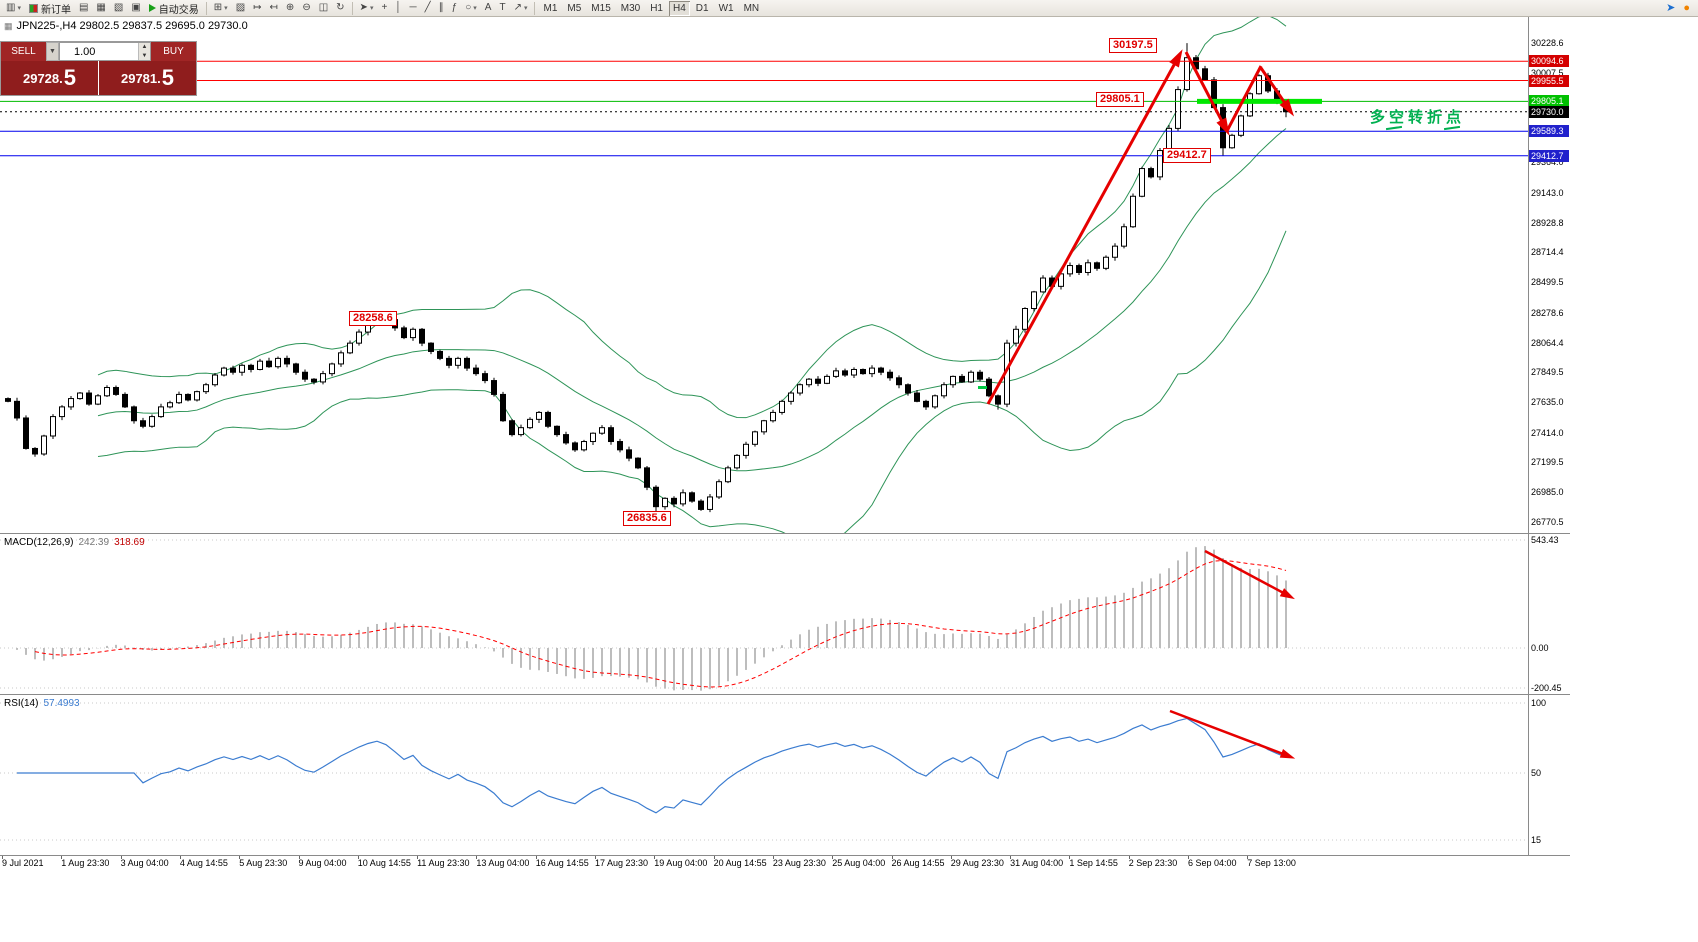 Image resolution: width=1698 pixels, height=942 pixels. Describe the element at coordinates (550, 8) in the screenshot. I see `timeframe-m1: M1` at that location.